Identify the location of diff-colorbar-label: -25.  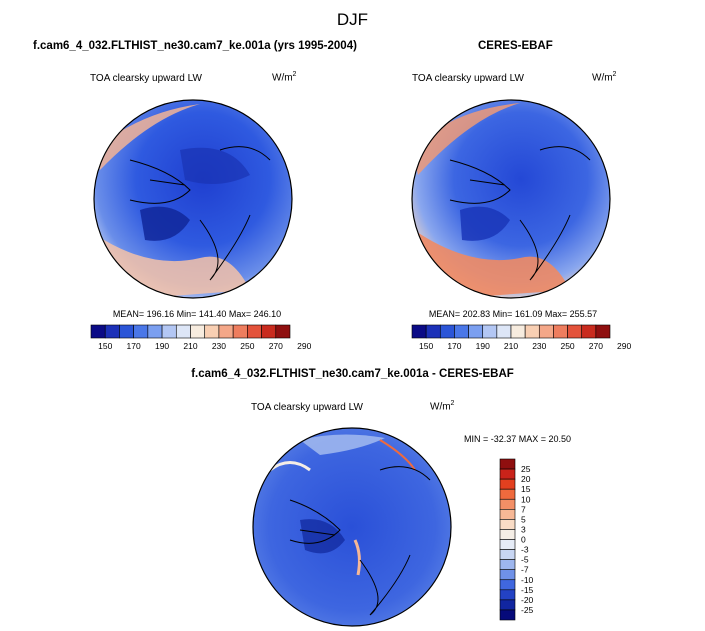
(527, 610).